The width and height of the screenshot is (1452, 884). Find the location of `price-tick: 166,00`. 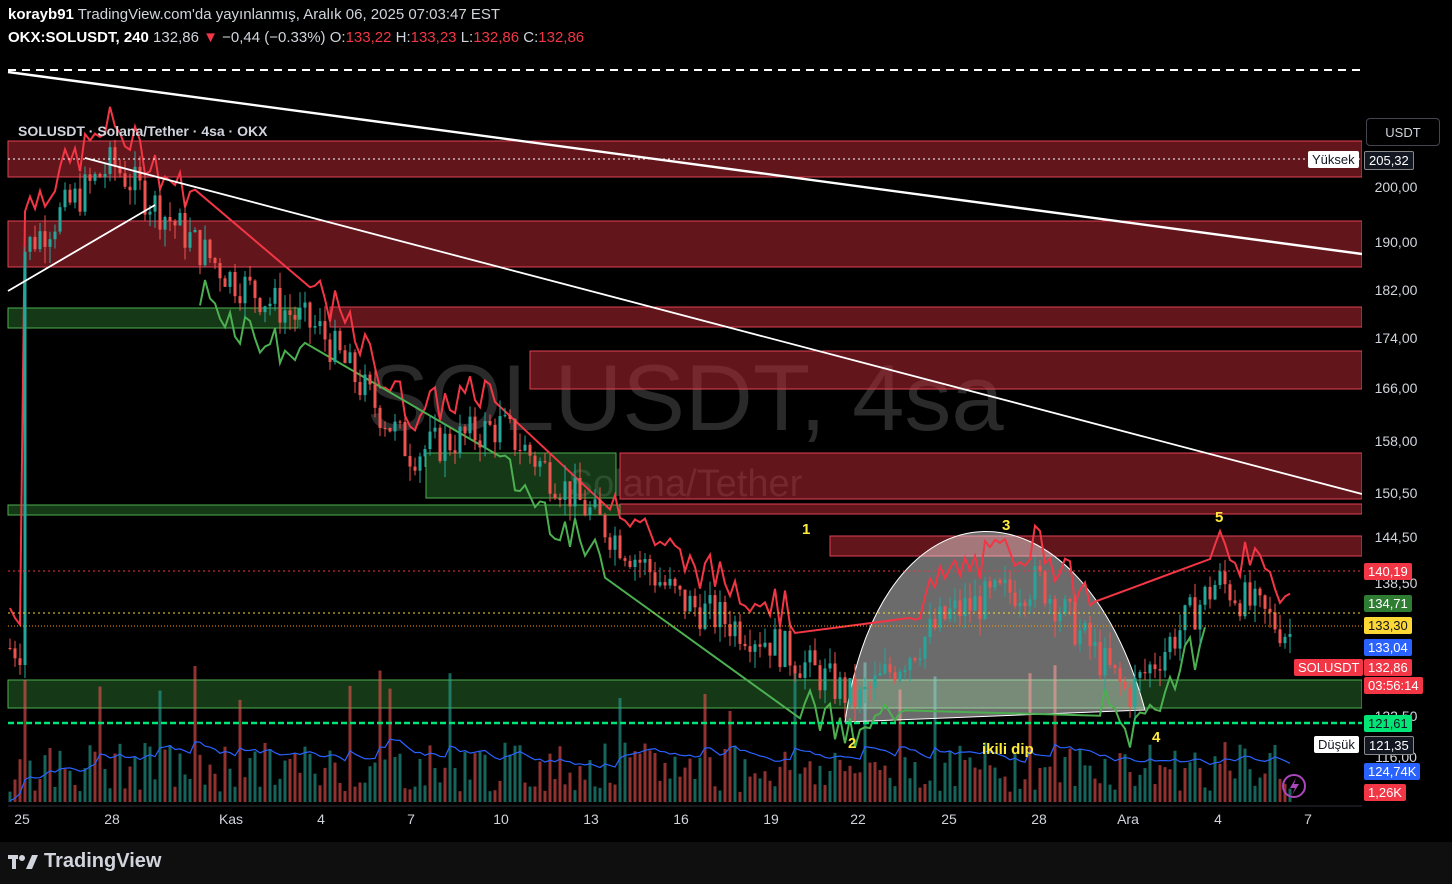

price-tick: 166,00 is located at coordinates (1396, 388).